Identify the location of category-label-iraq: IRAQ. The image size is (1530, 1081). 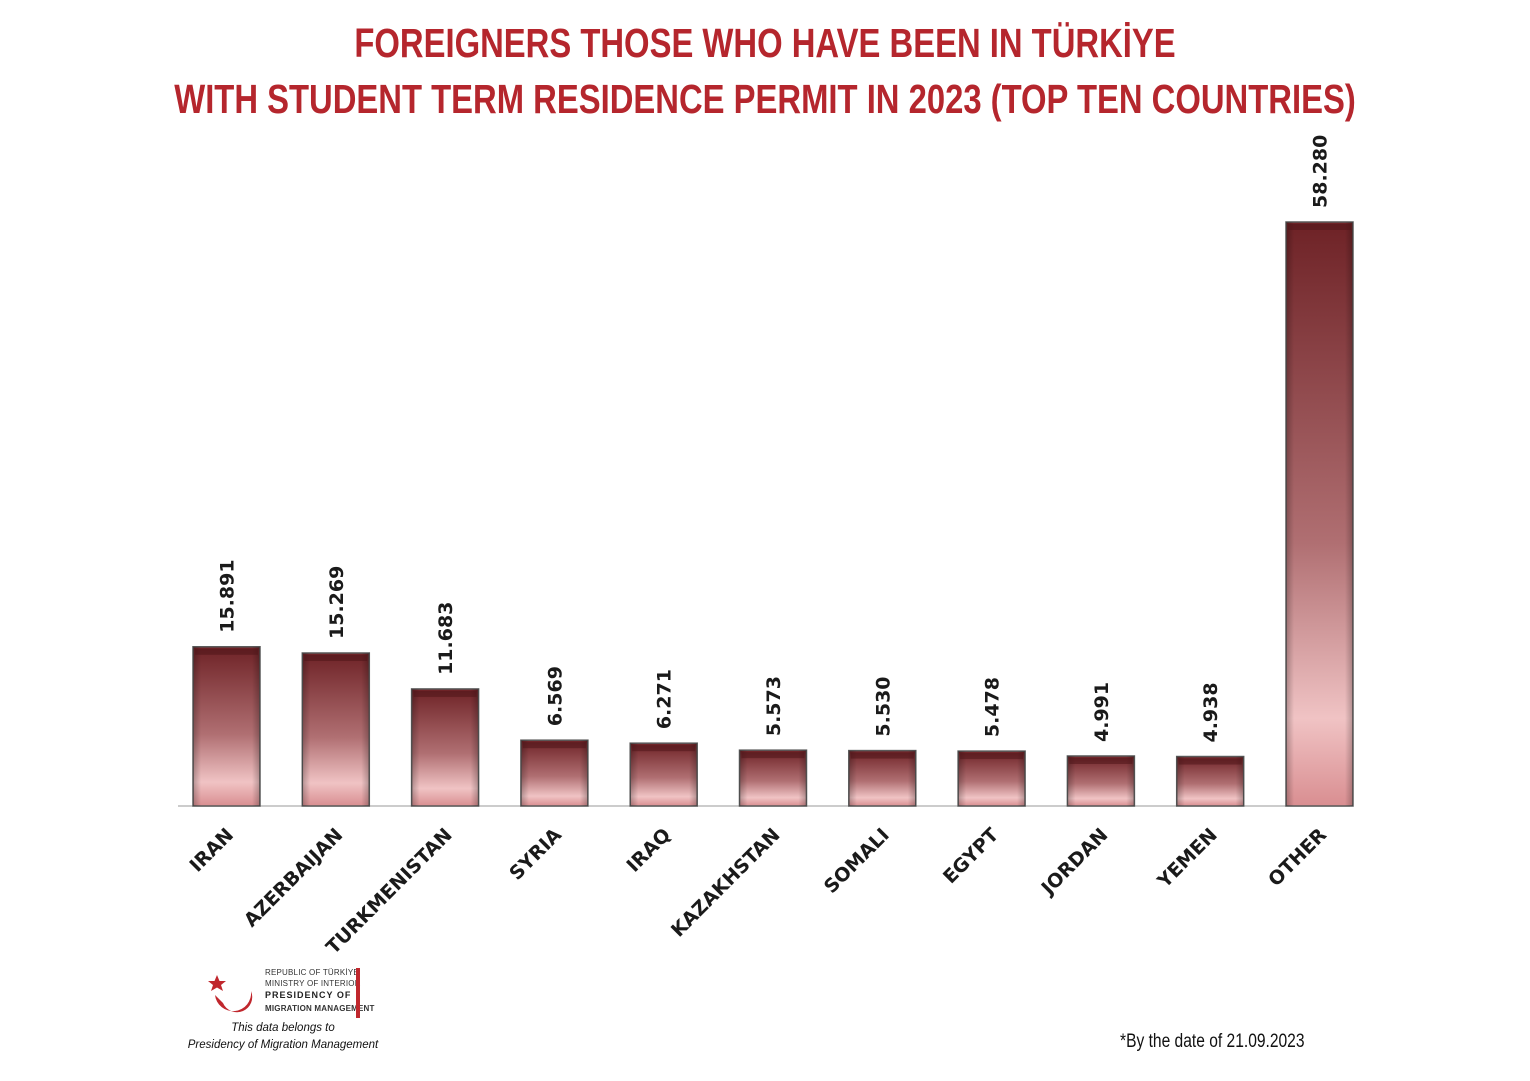
(649, 850).